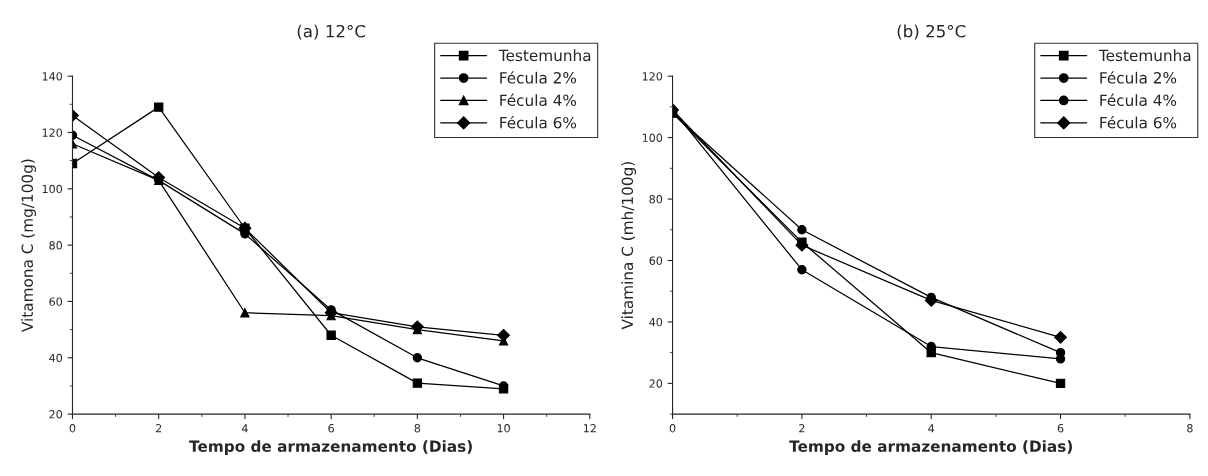 Image resolution: width=1208 pixels, height=476 pixels. Describe the element at coordinates (629, 246) in the screenshot. I see `y-axis-title: Vitamina C (mh/100g)` at that location.